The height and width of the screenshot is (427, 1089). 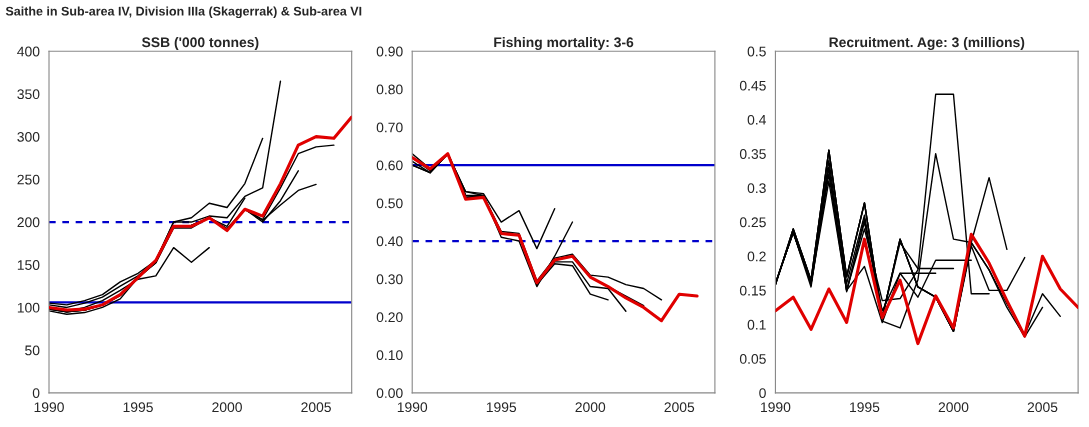 What do you see at coordinates (389, 279) in the screenshot?
I see `y-tick-label: 0.30` at bounding box center [389, 279].